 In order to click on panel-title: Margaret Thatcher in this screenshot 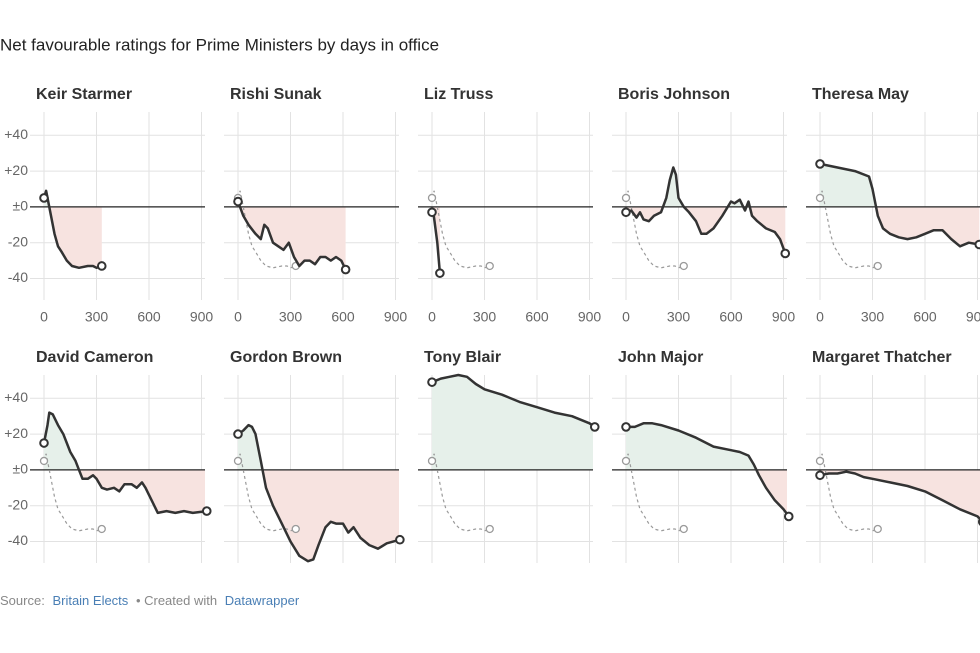, I will do `click(882, 357)`.